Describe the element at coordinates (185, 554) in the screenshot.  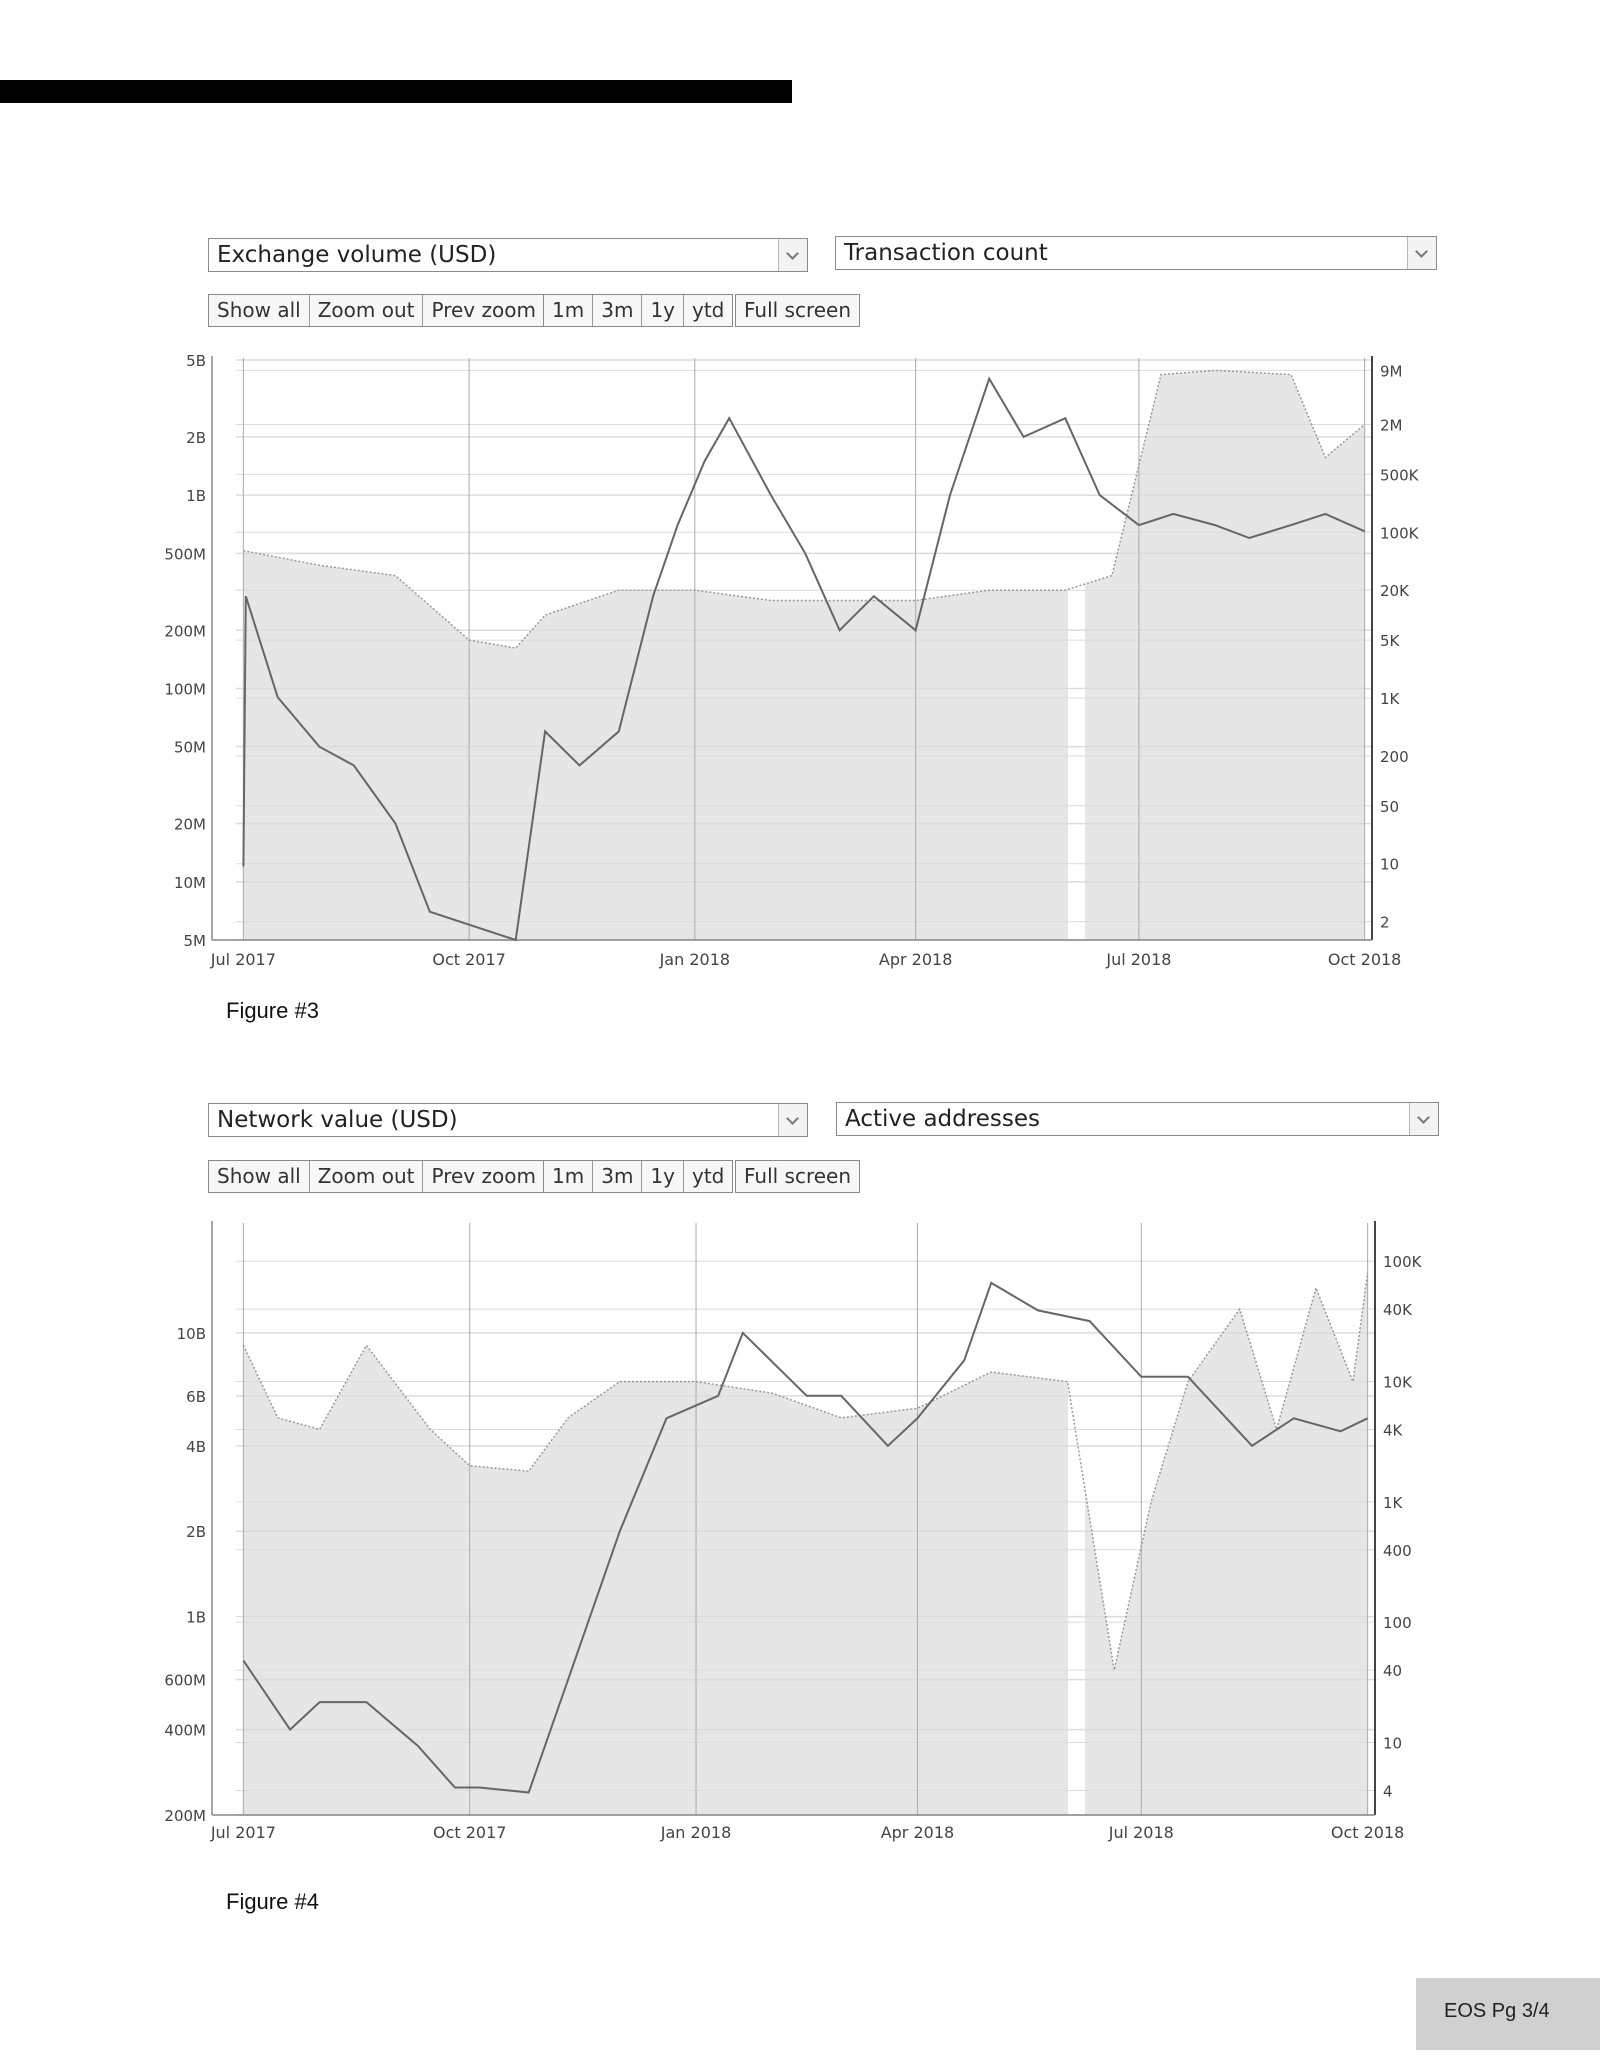
I see `left-axis-tick-label: 500M` at that location.